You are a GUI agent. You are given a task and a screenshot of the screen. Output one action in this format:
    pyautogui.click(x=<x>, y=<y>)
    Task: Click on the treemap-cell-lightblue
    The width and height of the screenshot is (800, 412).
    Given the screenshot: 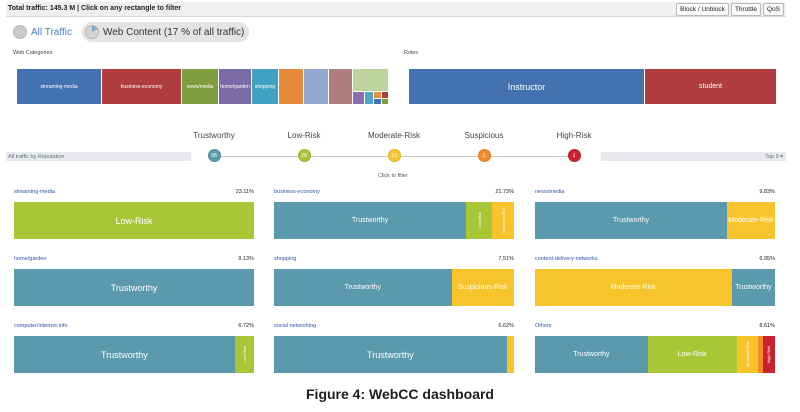 What is the action you would take?
    pyautogui.click(x=316, y=86)
    